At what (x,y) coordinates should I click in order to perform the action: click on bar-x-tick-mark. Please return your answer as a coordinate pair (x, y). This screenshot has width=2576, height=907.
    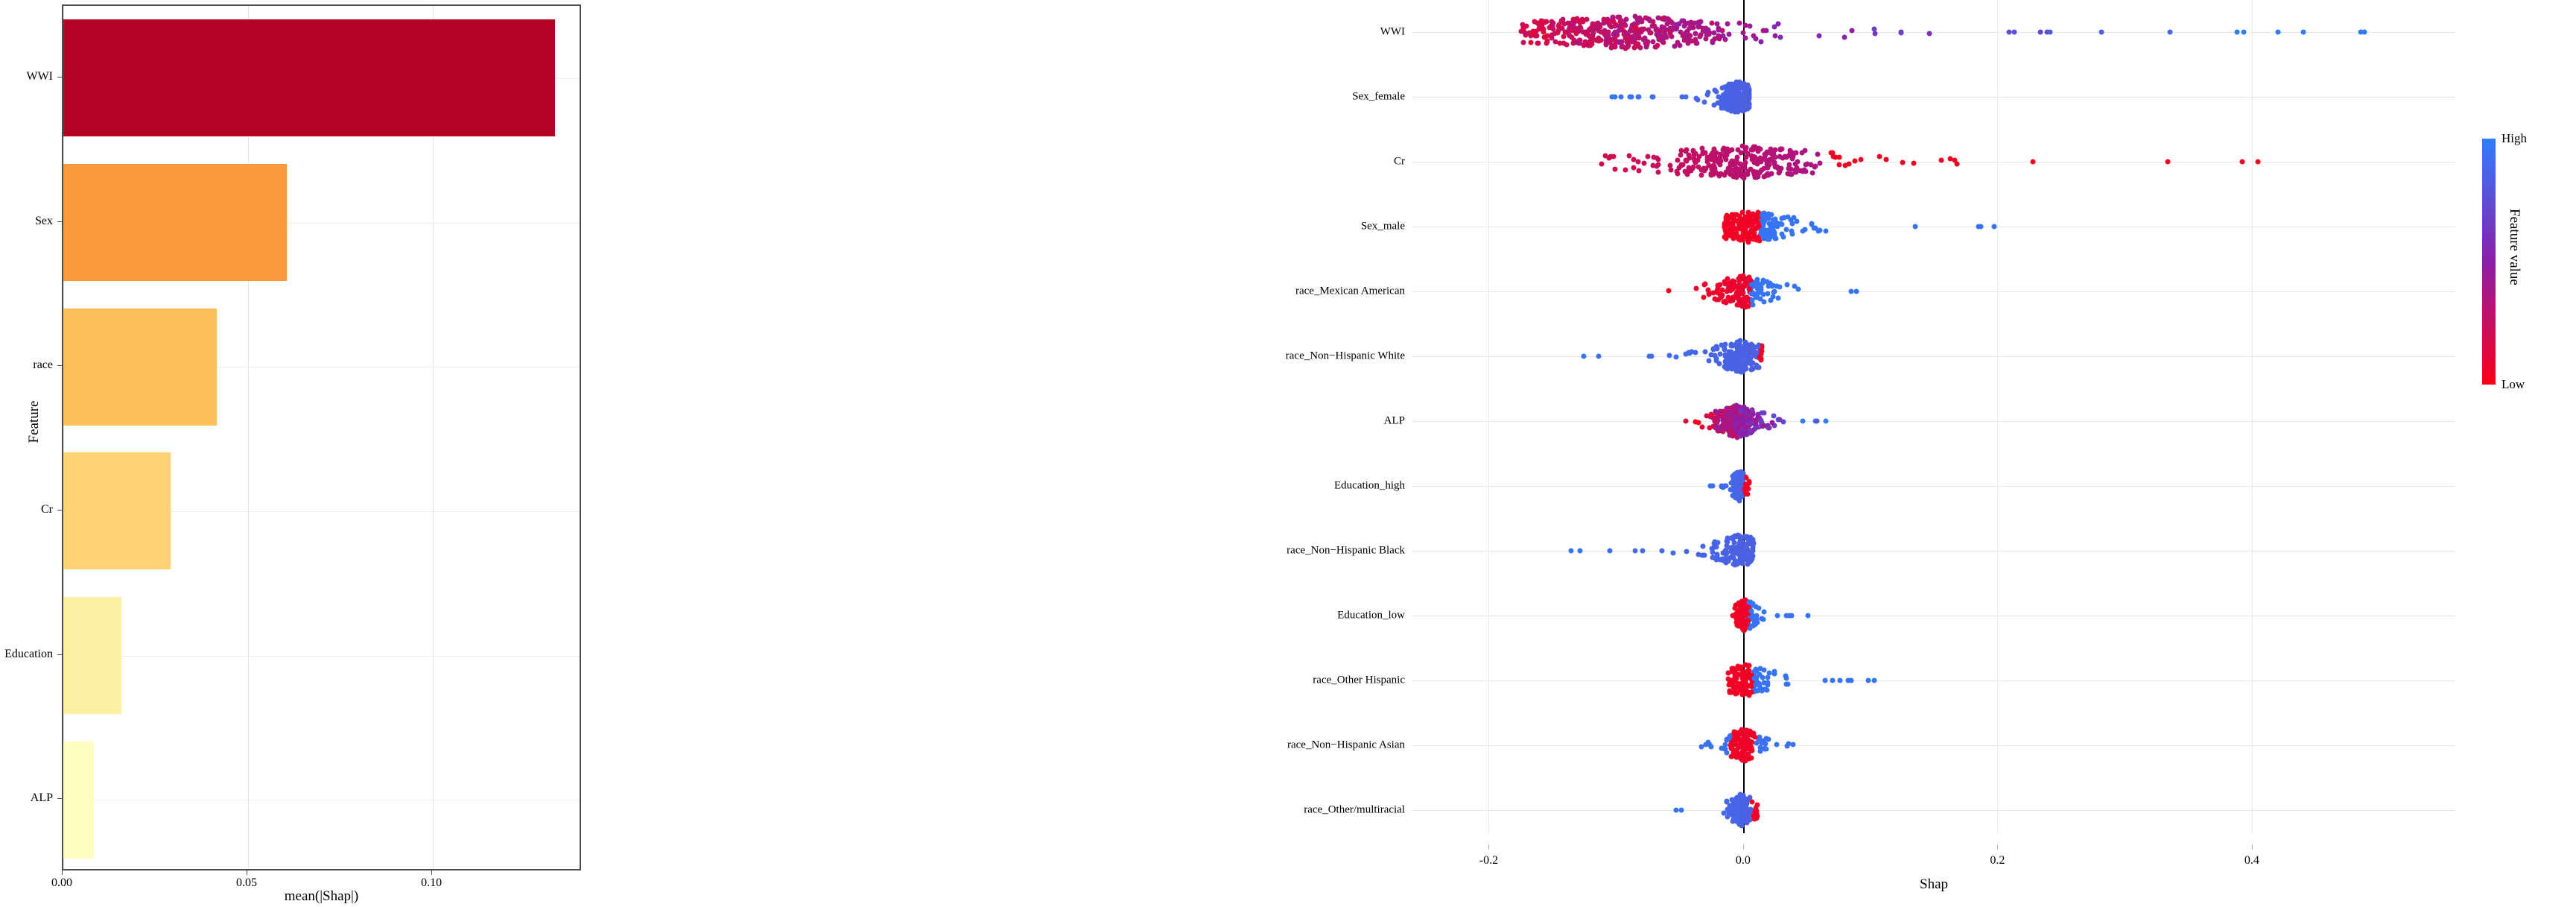
    Looking at the image, I should click on (63, 872).